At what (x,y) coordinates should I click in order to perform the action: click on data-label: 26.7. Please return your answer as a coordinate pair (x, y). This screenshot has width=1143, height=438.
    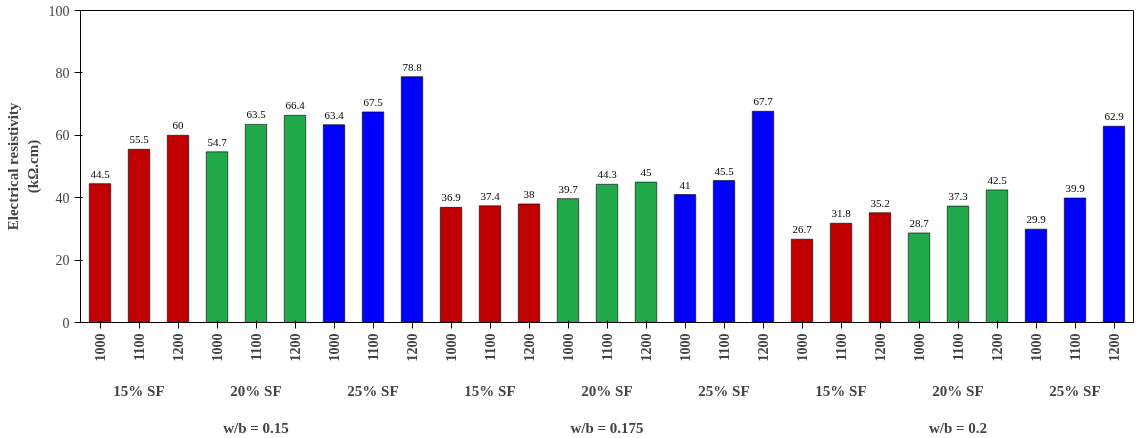
    Looking at the image, I should click on (802, 229).